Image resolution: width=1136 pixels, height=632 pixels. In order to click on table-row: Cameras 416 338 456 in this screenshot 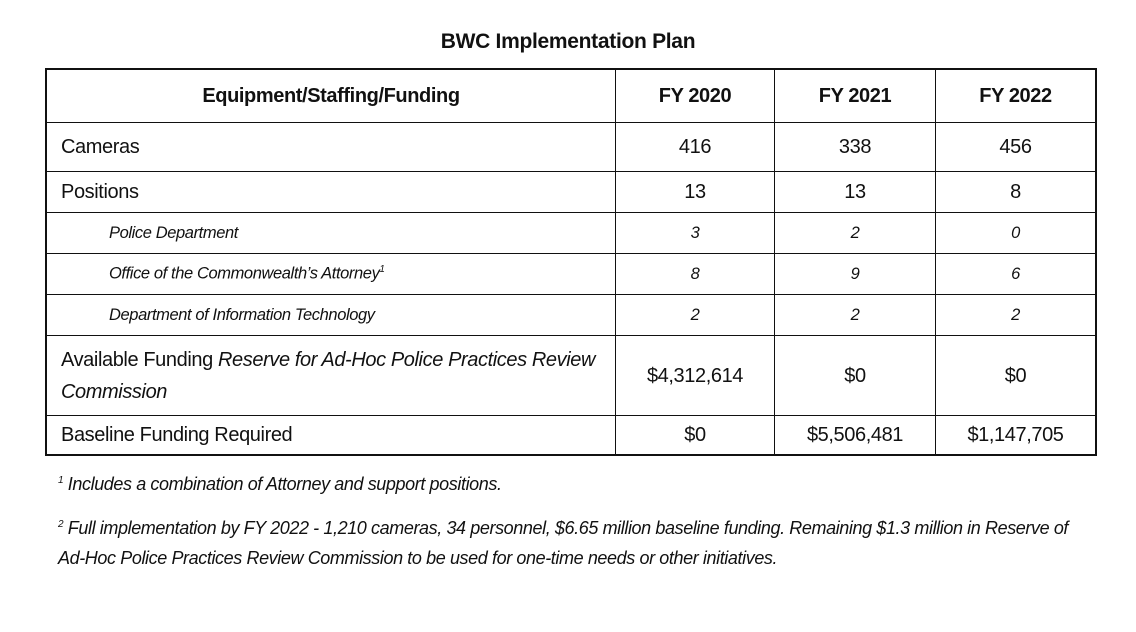, I will do `click(571, 147)`.